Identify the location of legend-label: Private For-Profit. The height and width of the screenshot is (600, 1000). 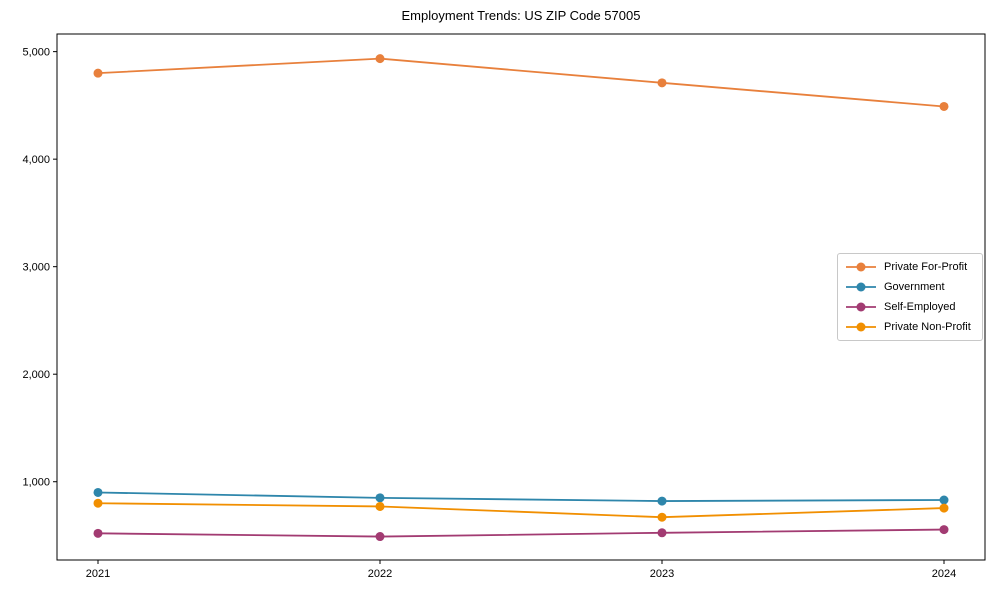
(926, 267).